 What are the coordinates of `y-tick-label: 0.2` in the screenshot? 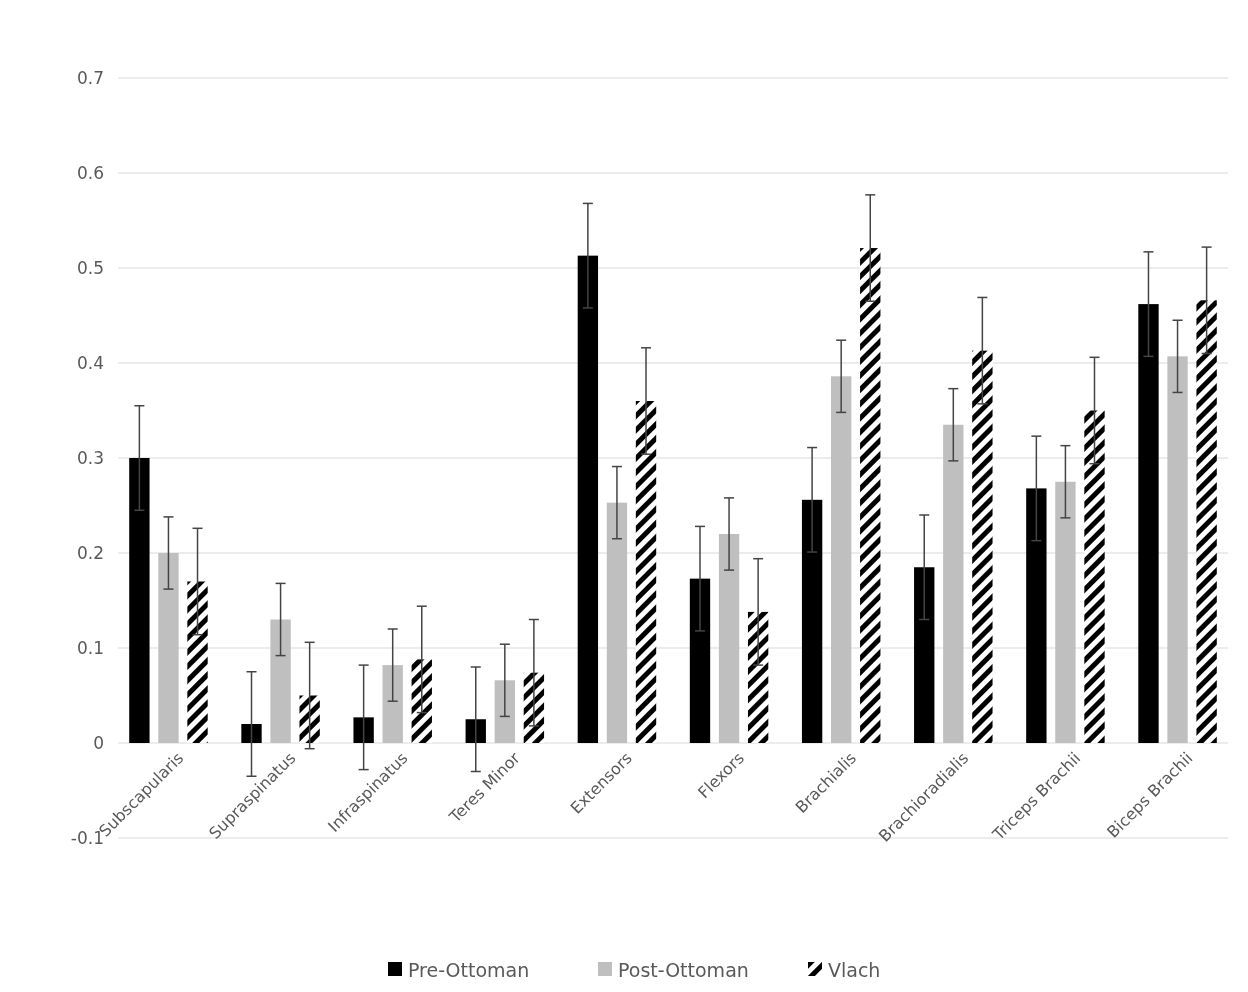 It's located at (90, 552).